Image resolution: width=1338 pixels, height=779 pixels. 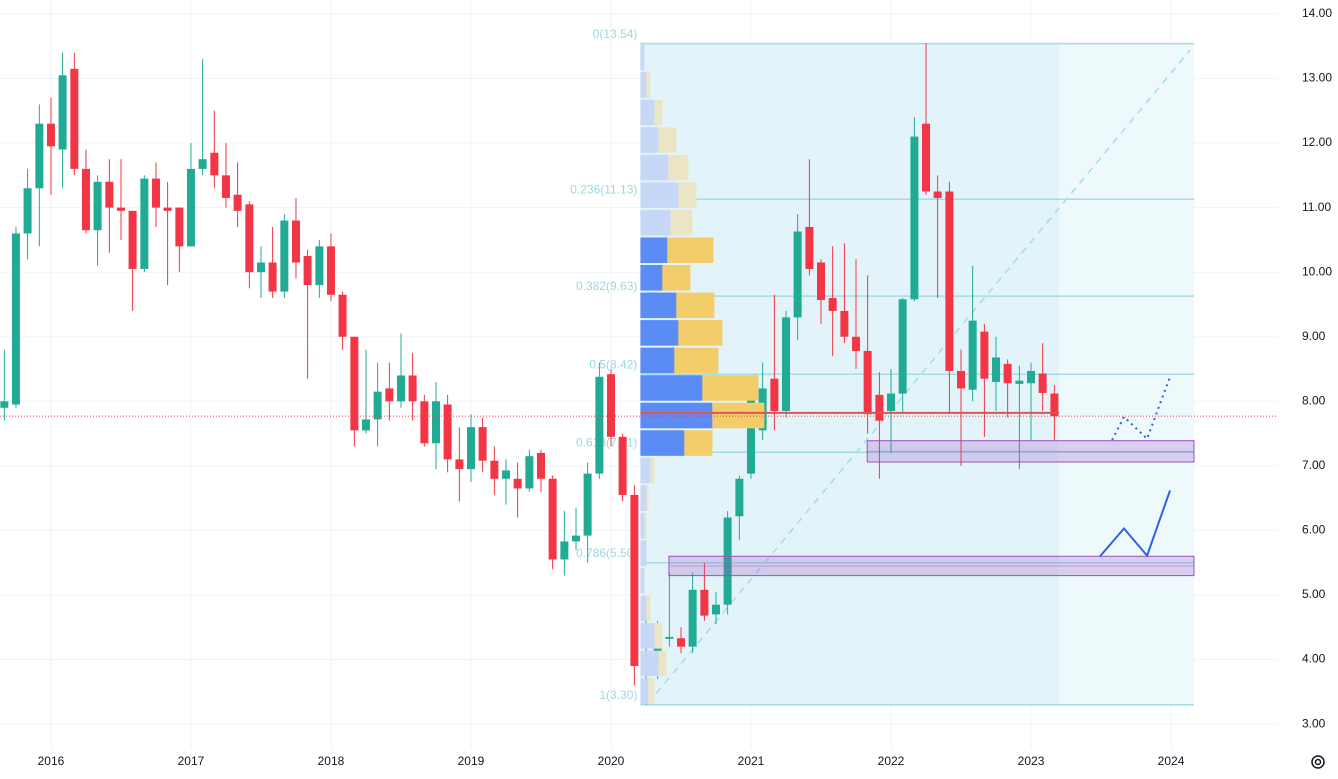 I want to click on x-tick-label: 2022, so click(x=891, y=761).